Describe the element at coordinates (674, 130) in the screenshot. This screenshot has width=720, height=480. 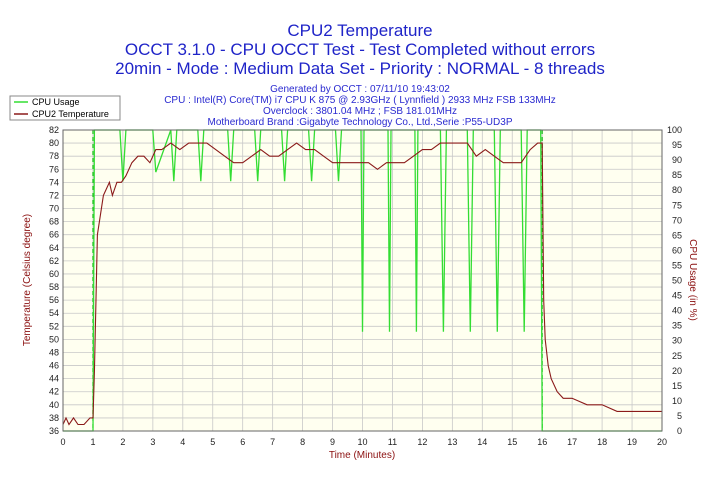
I see `y2-tick-label: 100` at that location.